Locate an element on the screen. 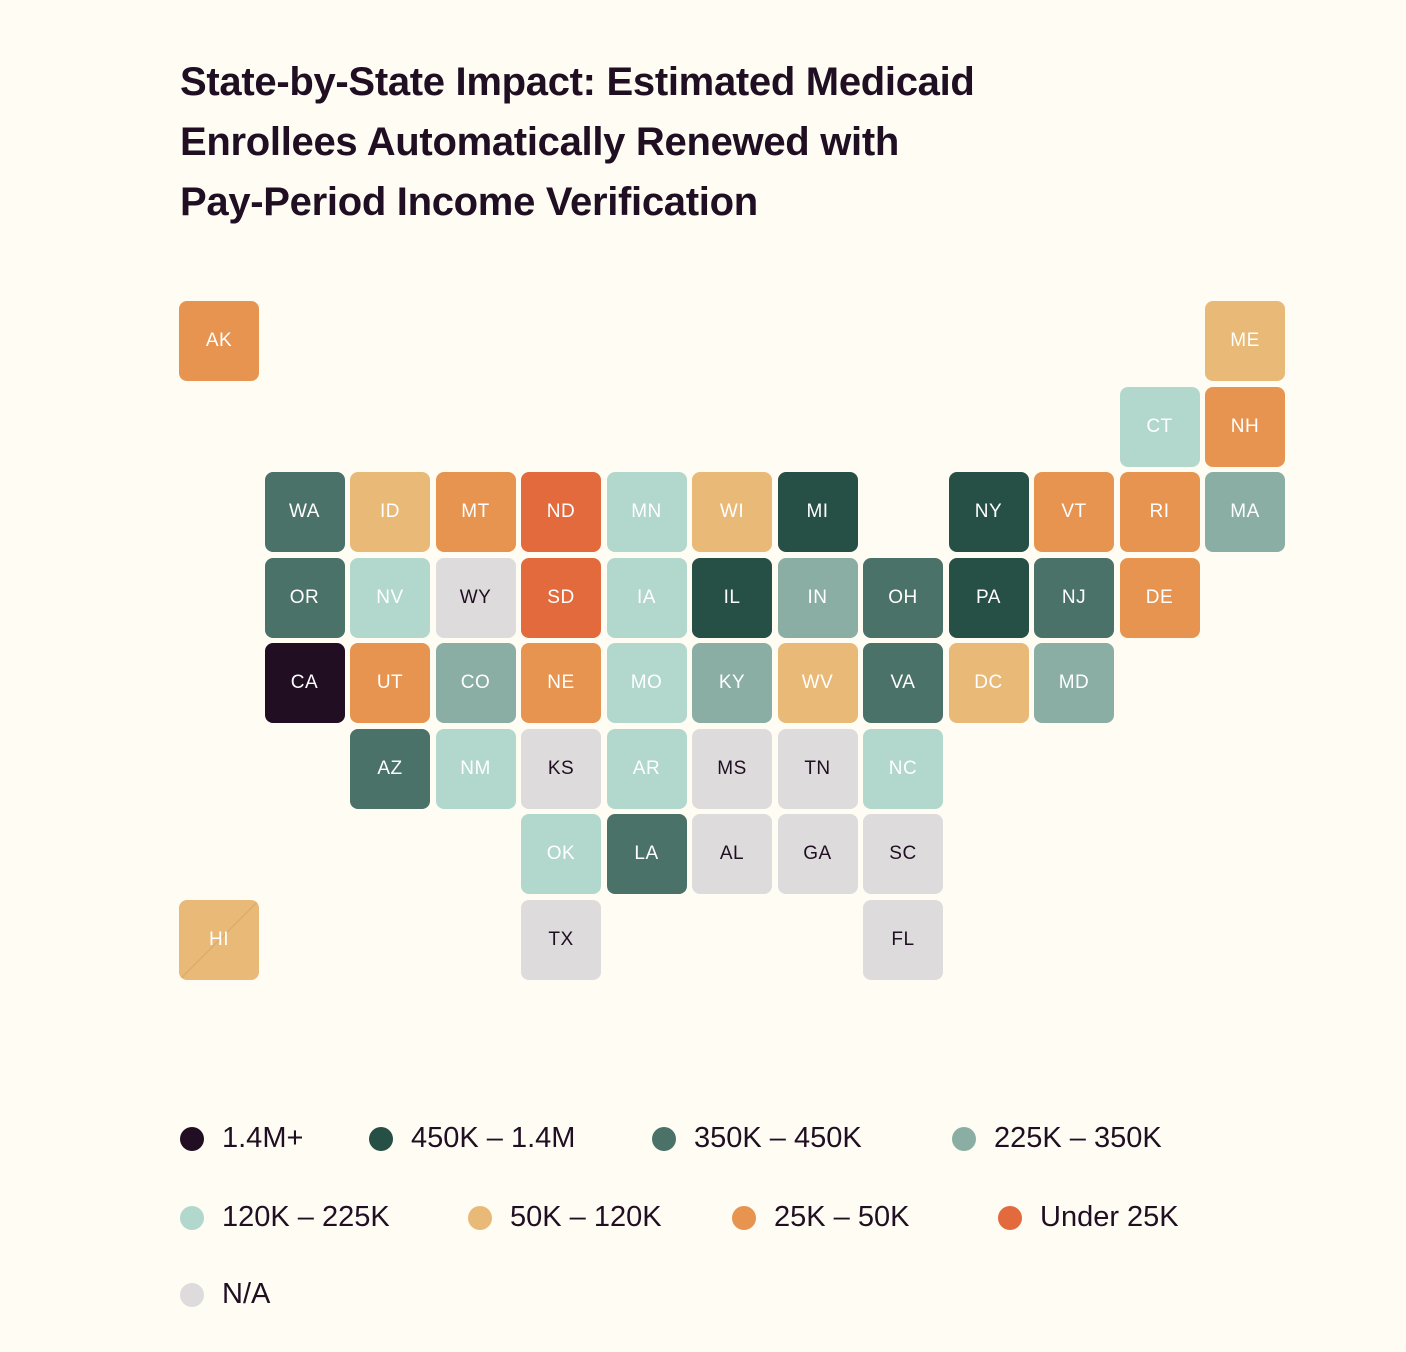 This screenshot has width=1406, height=1352. state-tile-mt: MT is located at coordinates (475, 512).